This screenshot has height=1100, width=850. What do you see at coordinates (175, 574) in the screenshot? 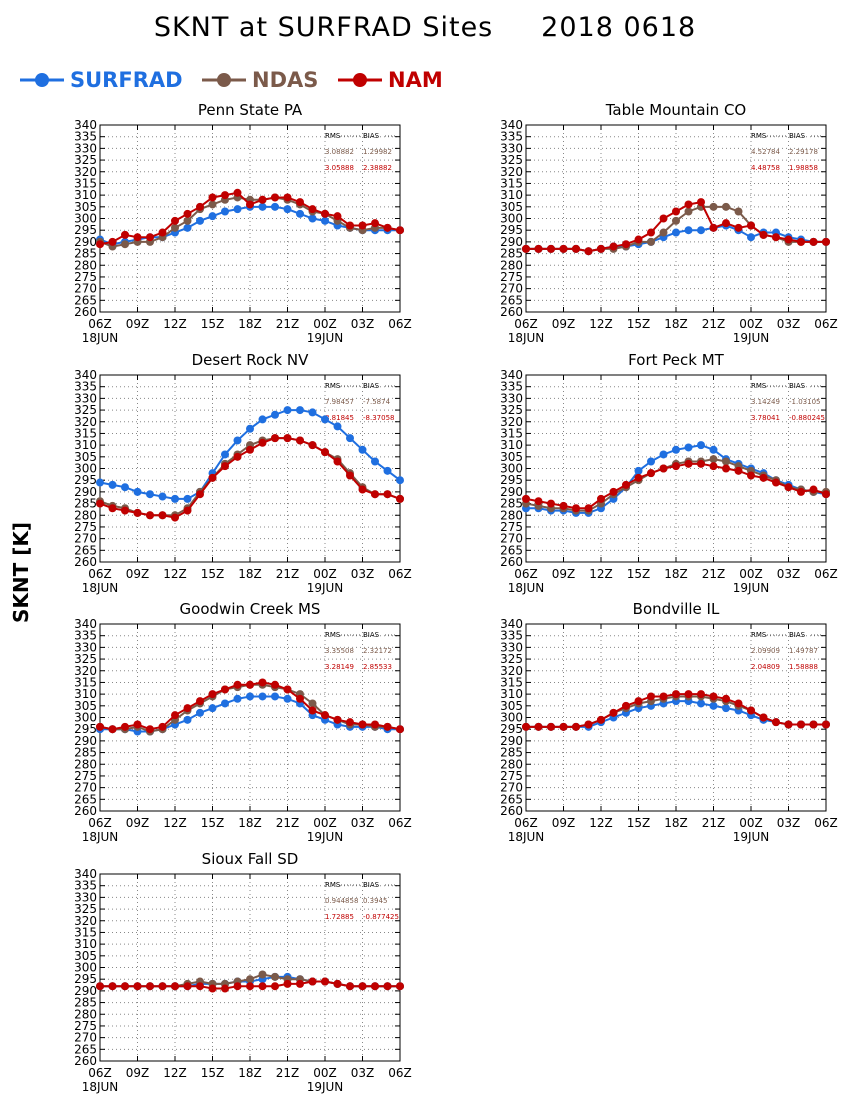
I see `x-tick-label: 12Z` at bounding box center [175, 574].